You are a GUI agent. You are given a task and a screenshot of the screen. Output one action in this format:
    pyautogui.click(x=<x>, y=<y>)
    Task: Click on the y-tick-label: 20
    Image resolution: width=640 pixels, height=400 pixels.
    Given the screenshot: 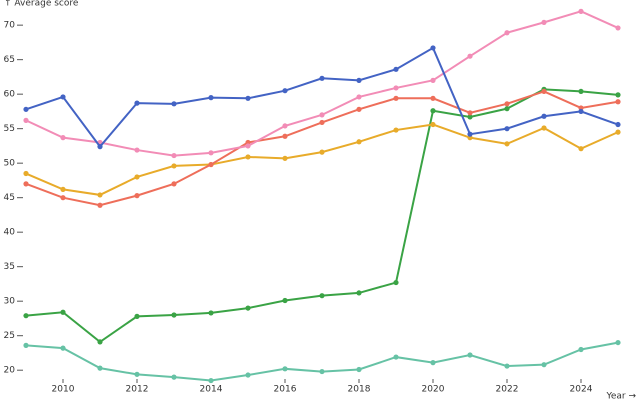 What is the action you would take?
    pyautogui.click(x=10, y=371)
    